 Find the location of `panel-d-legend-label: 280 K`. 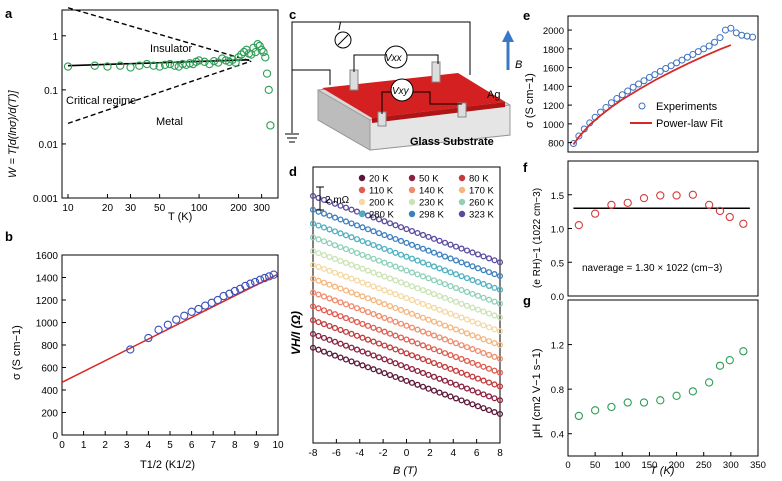

panel-d-legend-label: 280 K is located at coordinates (381, 215).